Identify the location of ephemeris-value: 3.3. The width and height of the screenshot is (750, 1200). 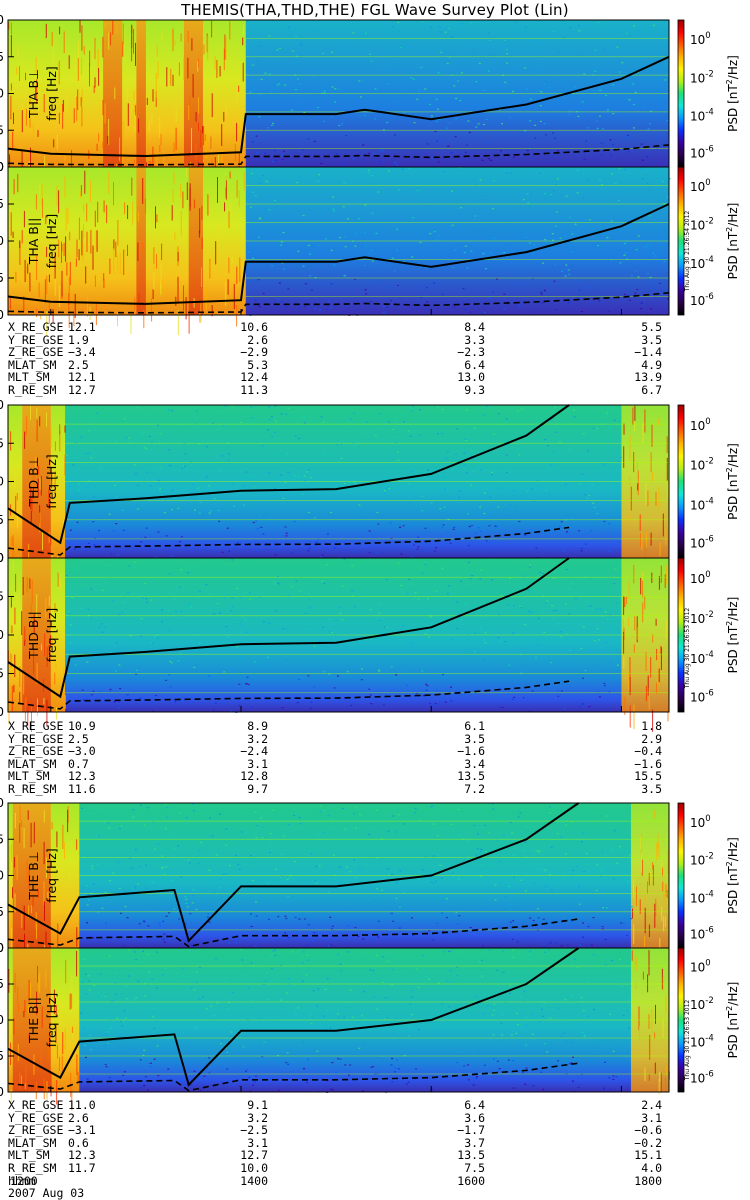
(474, 339).